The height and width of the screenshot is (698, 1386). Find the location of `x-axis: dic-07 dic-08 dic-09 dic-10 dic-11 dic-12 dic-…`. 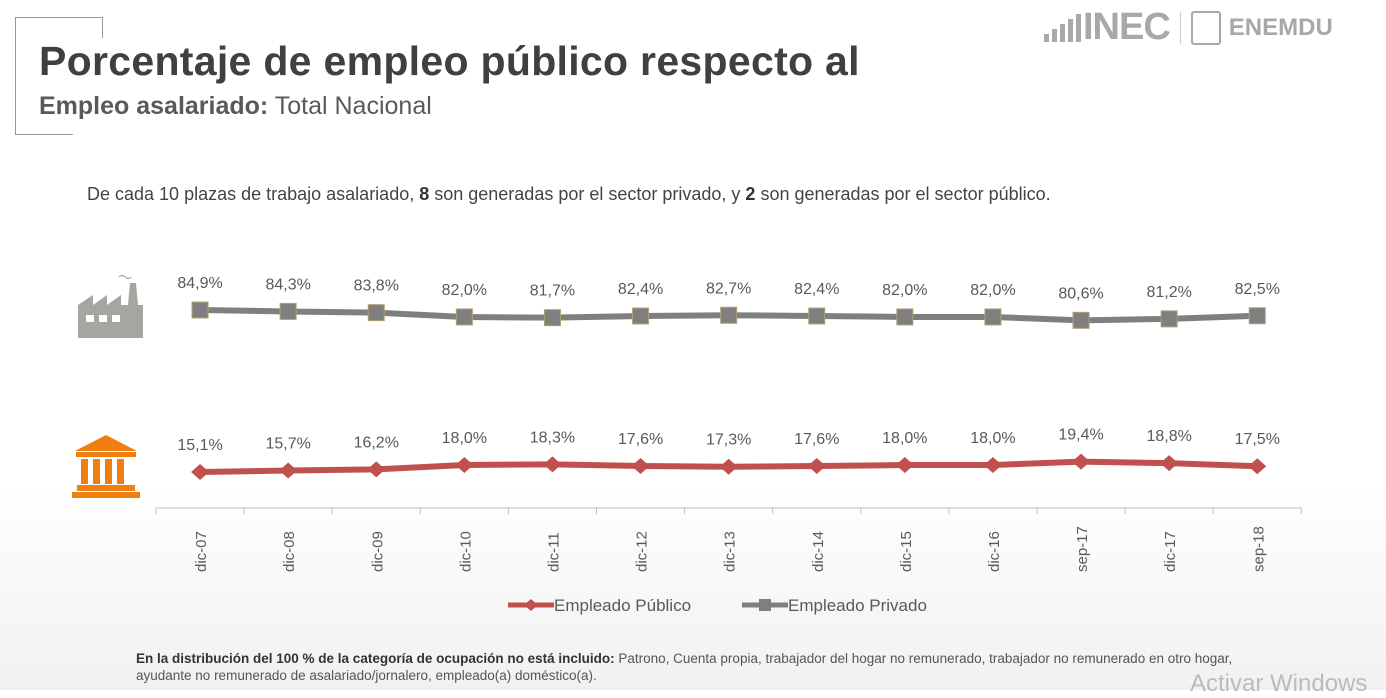

x-axis: dic-07 dic-08 dic-09 dic-10 dic-11 dic-12 dic-… is located at coordinates (728, 539).